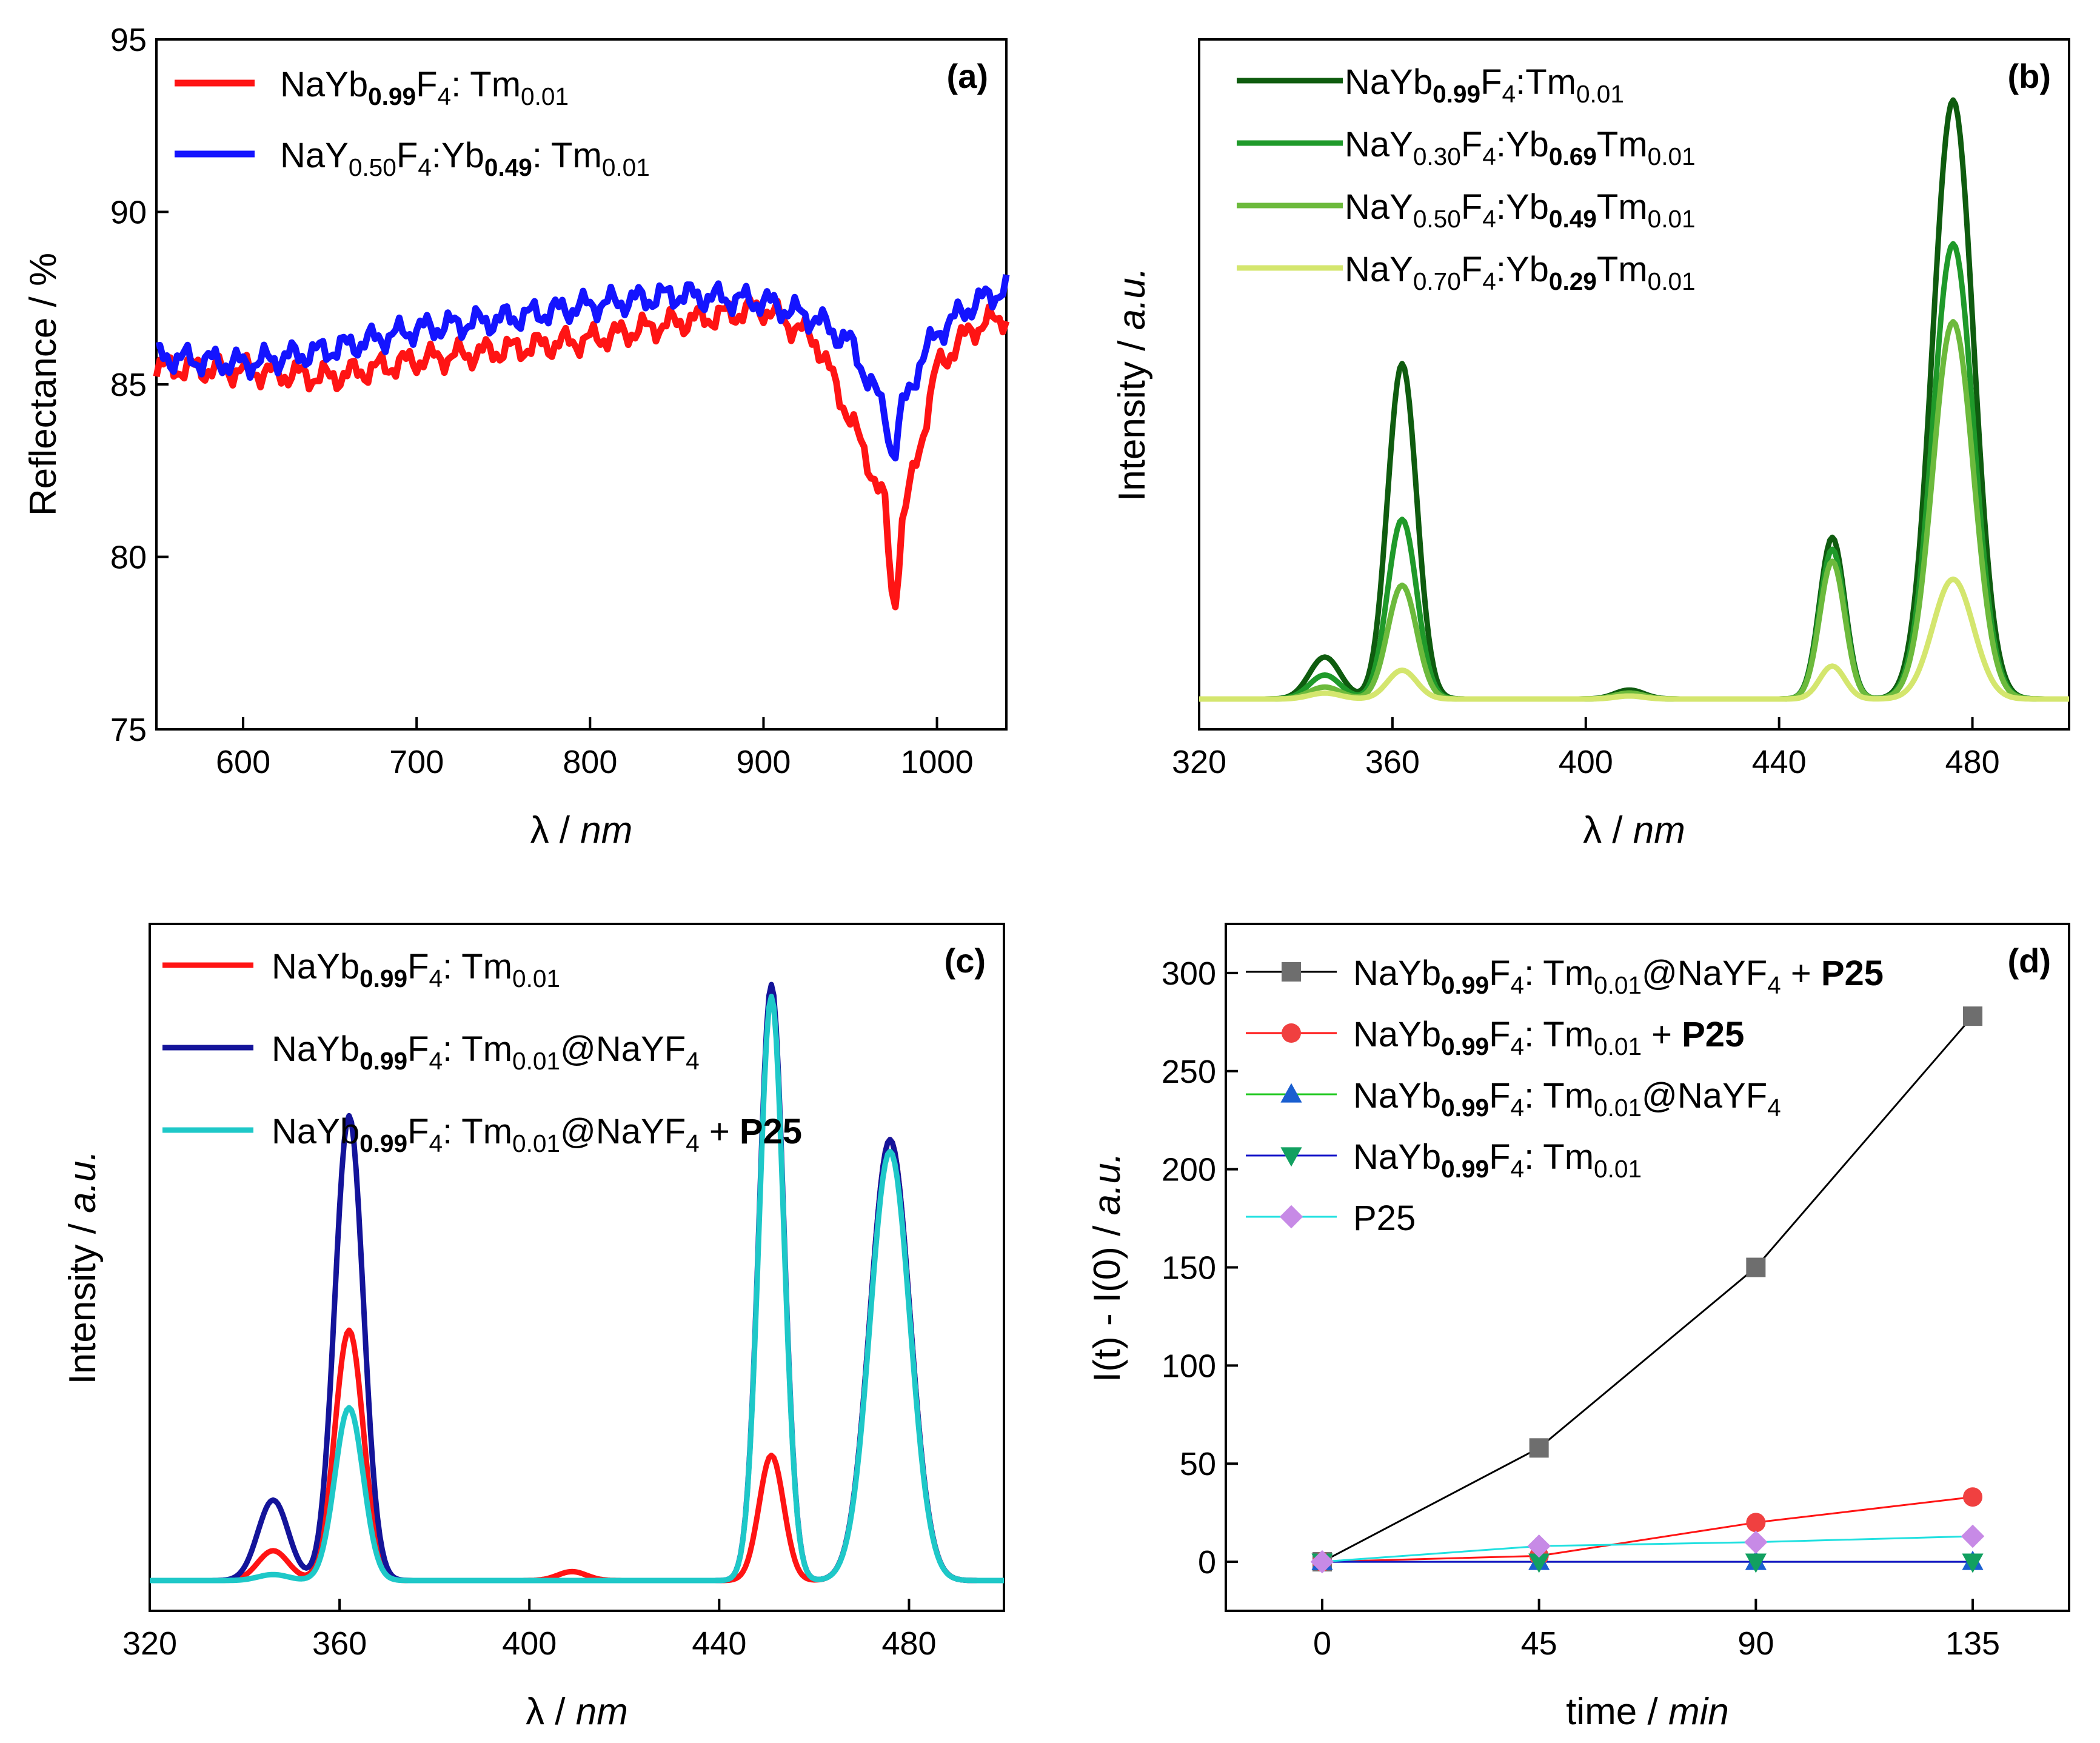 This screenshot has width=2100, height=1743. I want to click on x-tick-label: 135, so click(1972, 1643).